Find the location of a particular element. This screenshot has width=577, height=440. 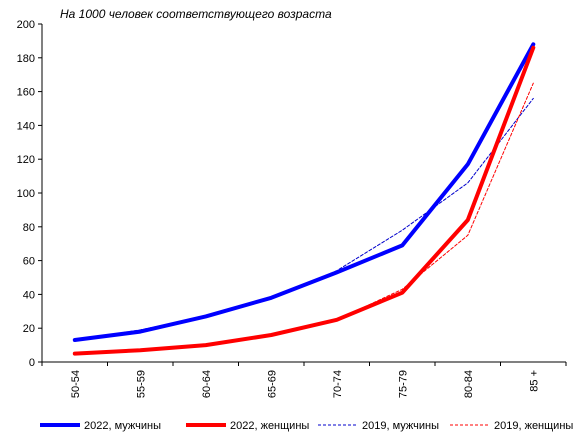

x-tick-label: 60-64 is located at coordinates (207, 384).